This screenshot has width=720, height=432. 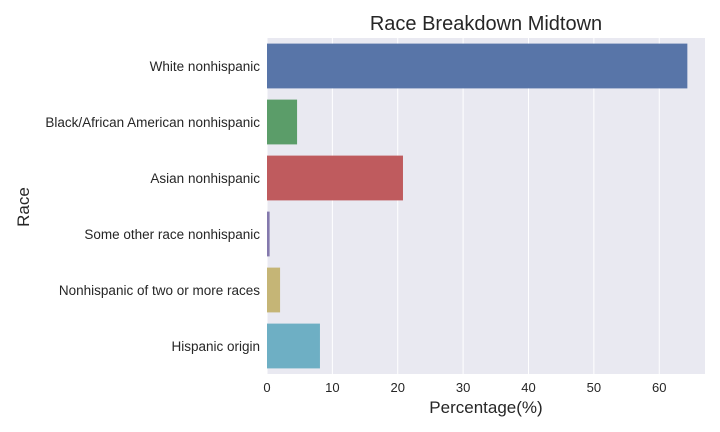 I want to click on x-axis-label: Percentage(%), so click(x=485, y=407).